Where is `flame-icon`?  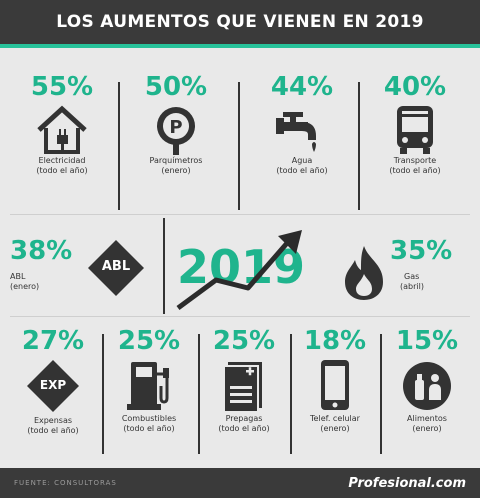
flame-icon is located at coordinates (364, 273).